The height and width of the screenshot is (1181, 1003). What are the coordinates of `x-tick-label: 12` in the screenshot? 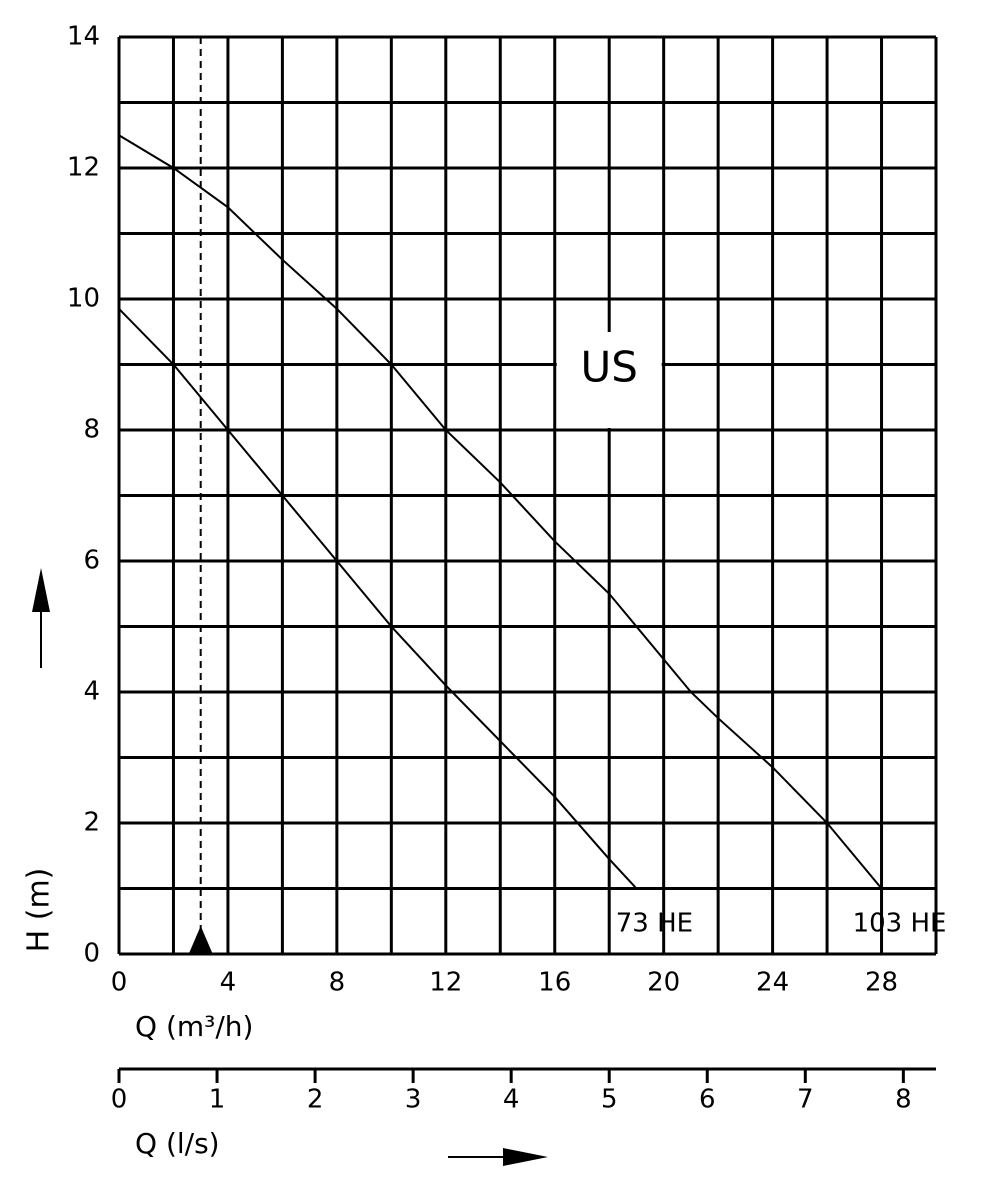 It's located at (445, 983).